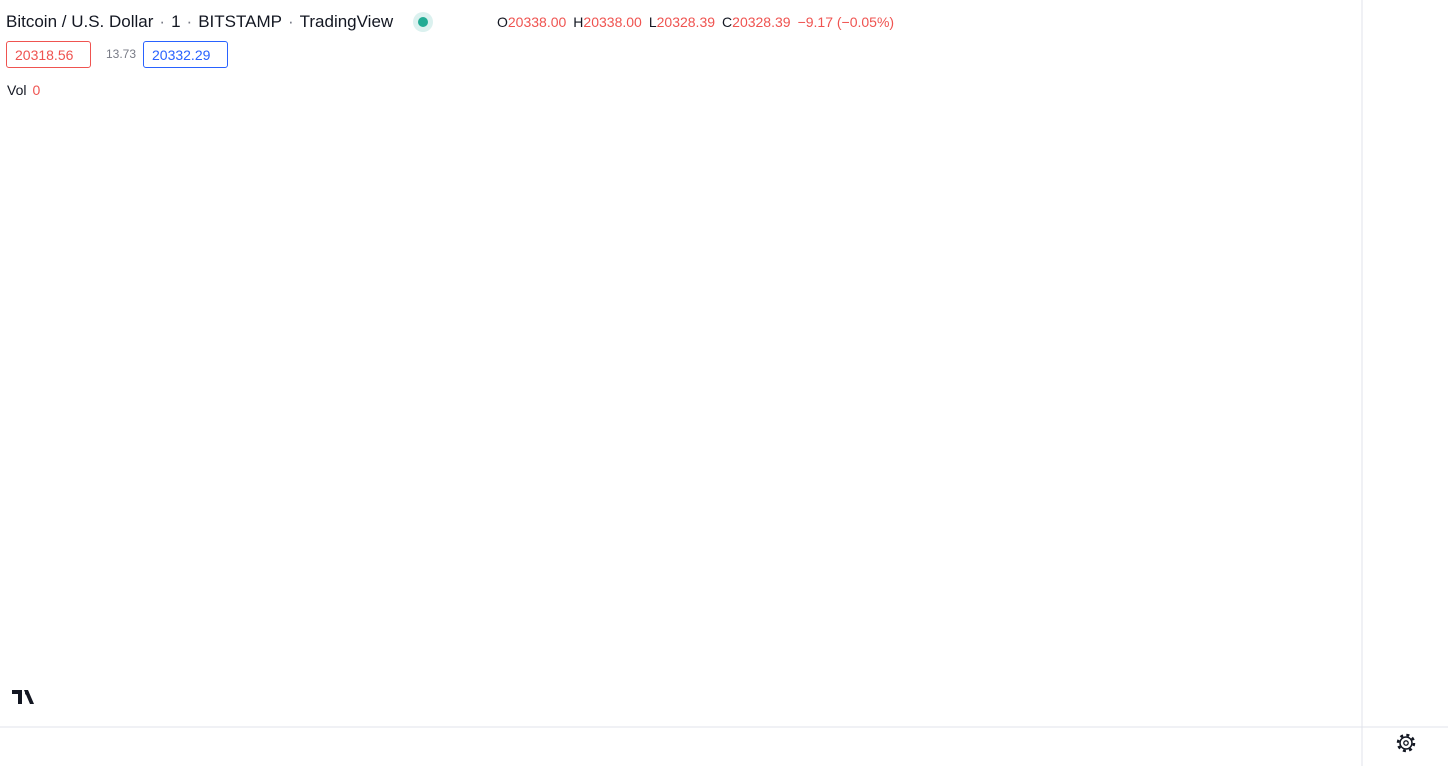 This screenshot has height=766, width=1448. I want to click on symbol: Bitcoin / U.S. Dollar, so click(80, 21).